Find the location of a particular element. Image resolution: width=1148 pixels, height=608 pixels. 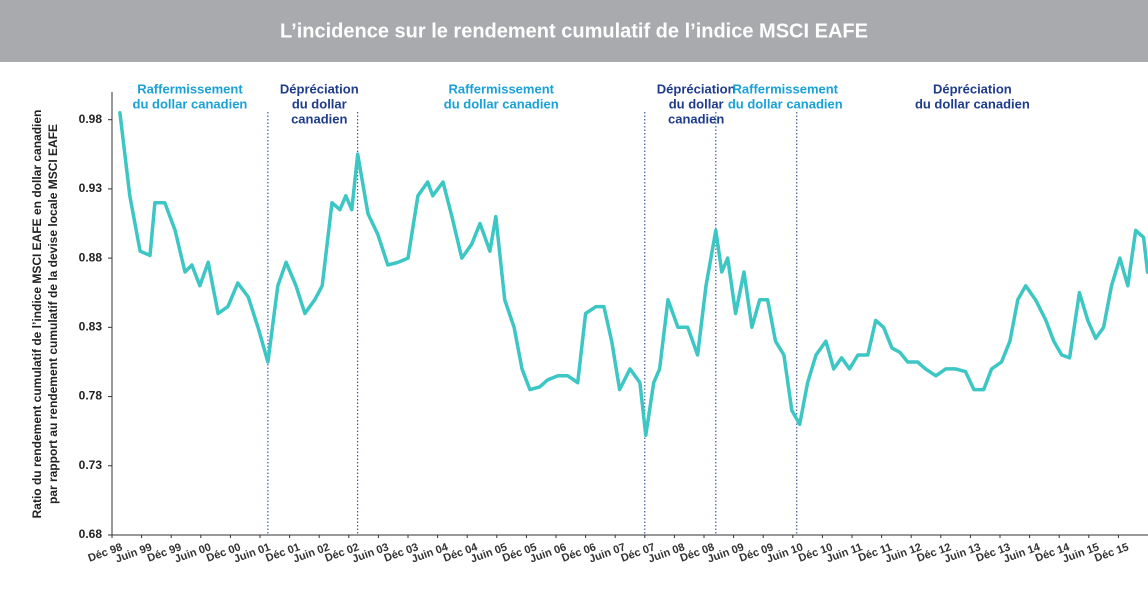

y-tick-label: 0.88 is located at coordinates (91, 257).